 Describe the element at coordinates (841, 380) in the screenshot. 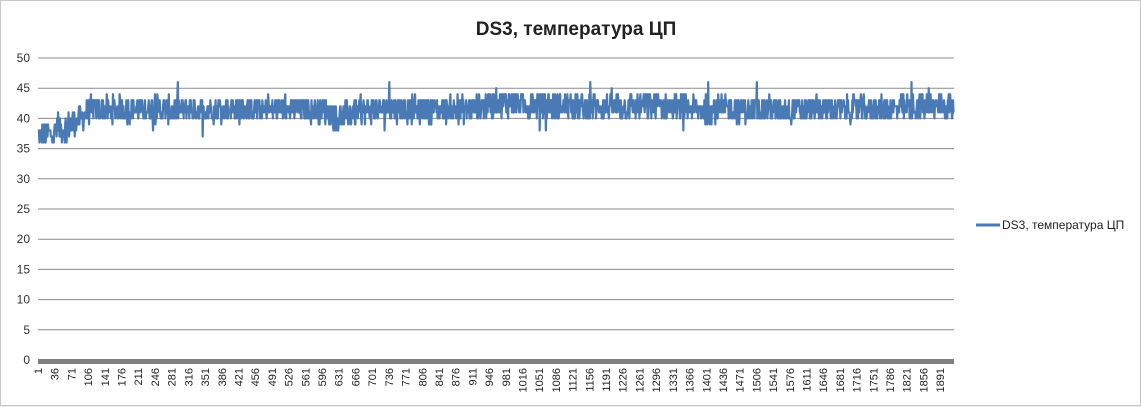

I see `x-tick-label: 1681` at that location.